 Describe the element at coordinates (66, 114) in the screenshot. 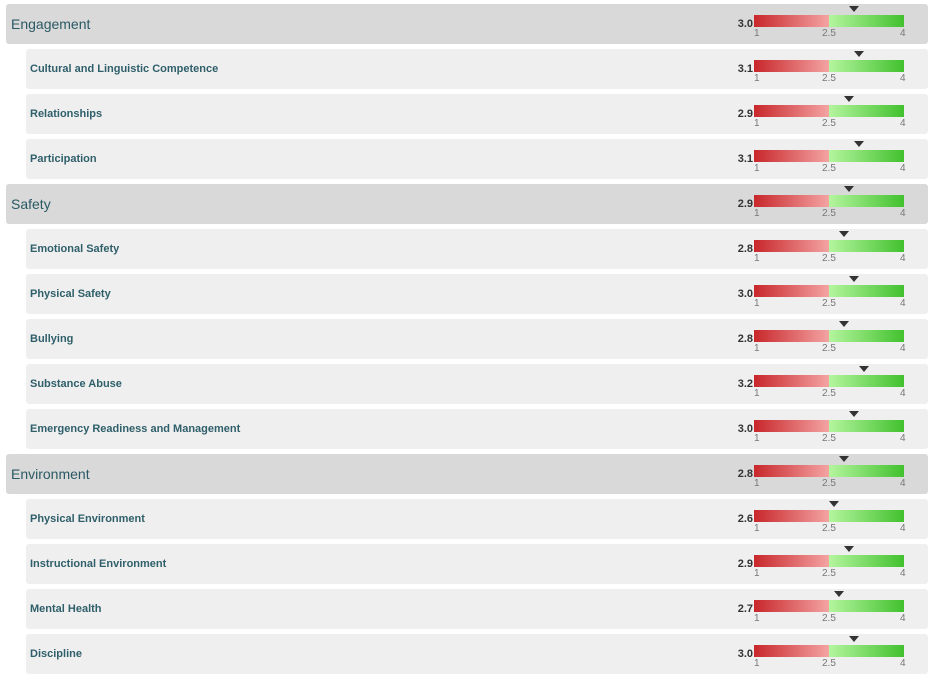

I see `subcategory-label: Relationships` at that location.